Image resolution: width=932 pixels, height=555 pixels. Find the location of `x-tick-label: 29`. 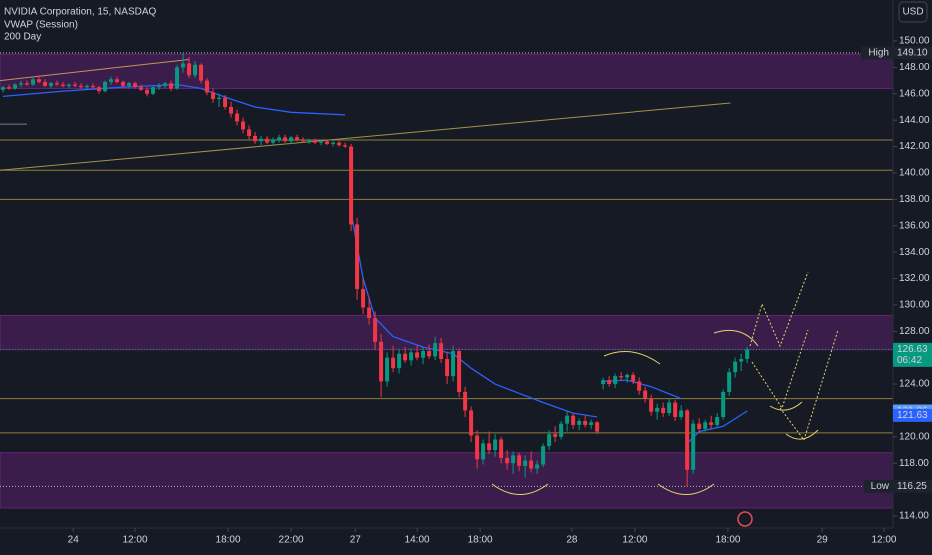

x-tick-label: 29 is located at coordinates (823, 540).